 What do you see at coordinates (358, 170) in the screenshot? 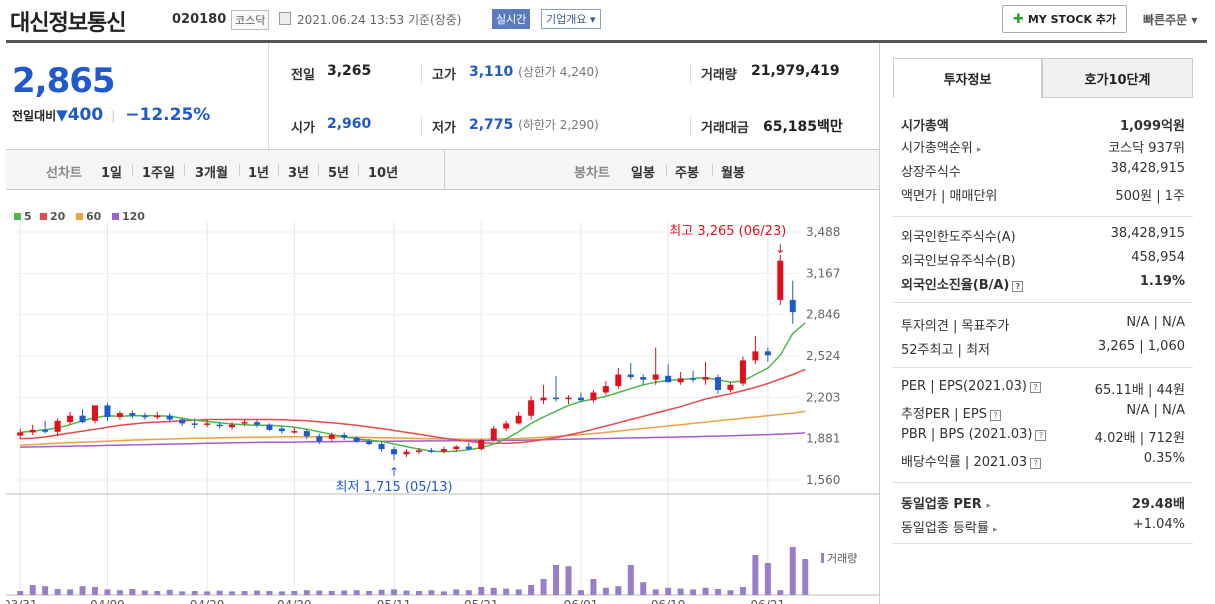
I see `separator` at bounding box center [358, 170].